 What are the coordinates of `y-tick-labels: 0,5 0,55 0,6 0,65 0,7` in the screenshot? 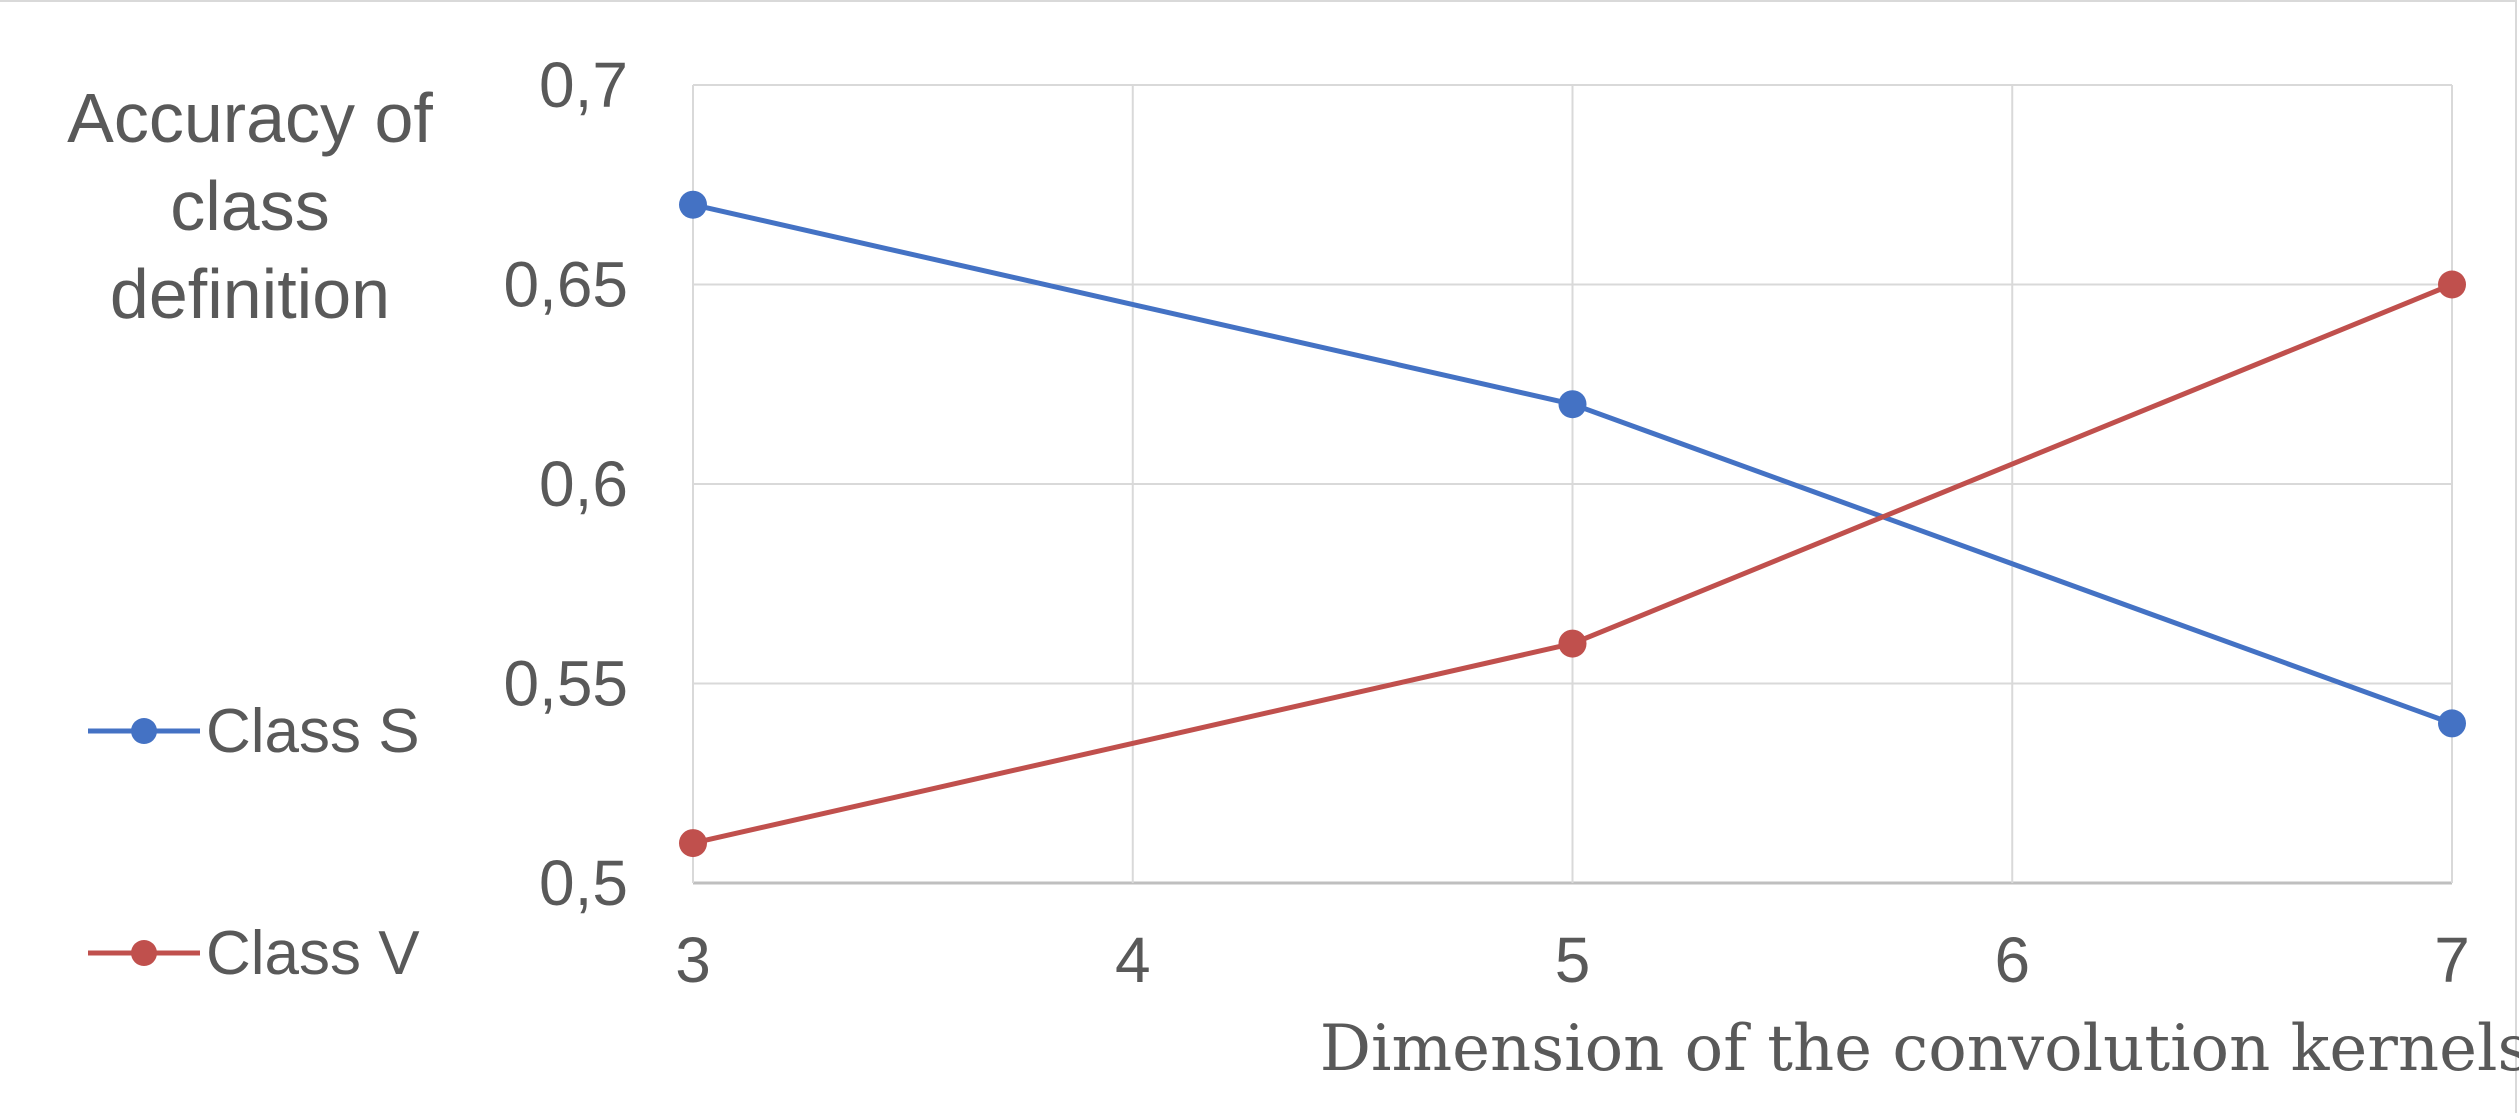 It's located at (565, 484).